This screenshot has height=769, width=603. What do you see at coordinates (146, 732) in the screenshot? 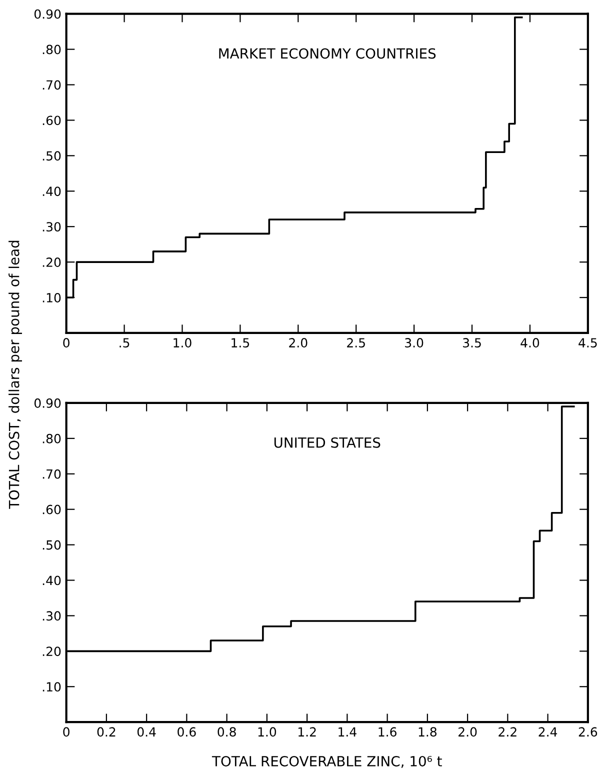
I see `x-tick-label: 0.4` at bounding box center [146, 732].